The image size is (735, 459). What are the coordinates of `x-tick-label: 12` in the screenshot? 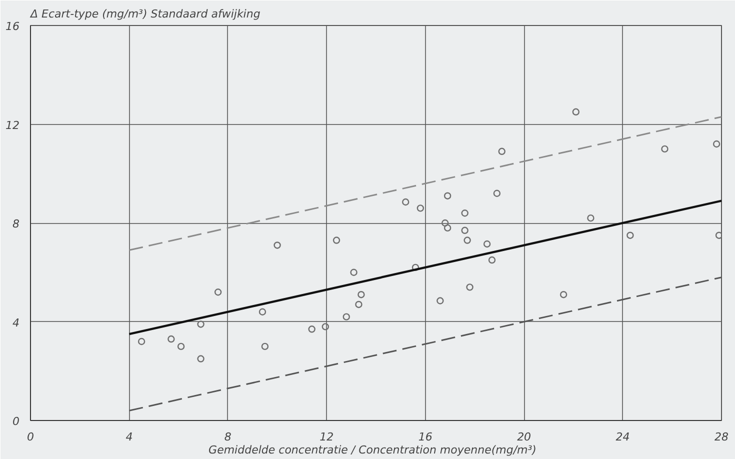 It's located at (327, 437).